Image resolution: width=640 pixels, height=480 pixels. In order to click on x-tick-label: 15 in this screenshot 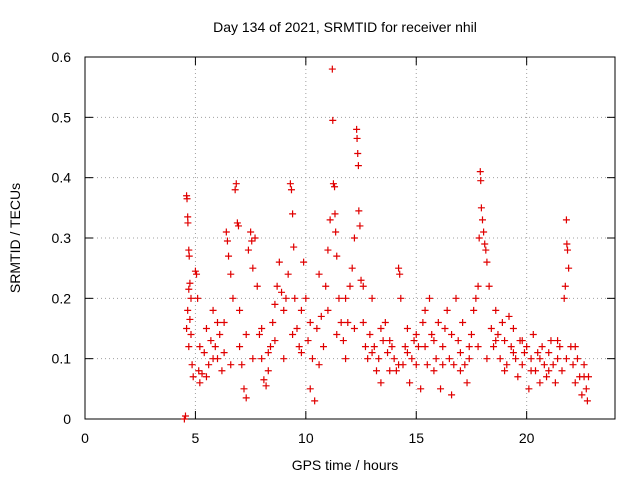, I will do `click(416, 438)`.